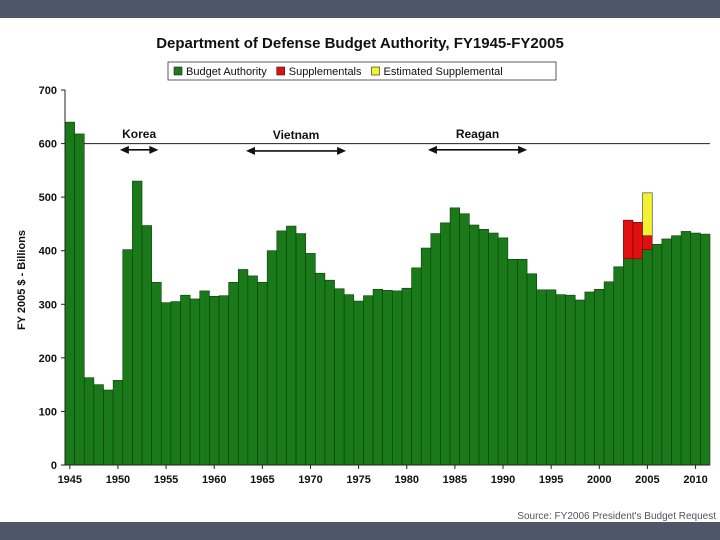 The height and width of the screenshot is (540, 720). I want to click on bar-budget-1986, so click(464, 339).